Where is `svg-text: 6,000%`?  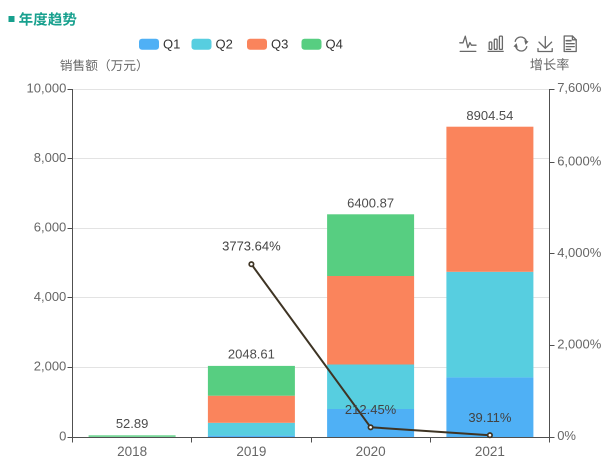 svg-text: 6,000% is located at coordinates (579, 160).